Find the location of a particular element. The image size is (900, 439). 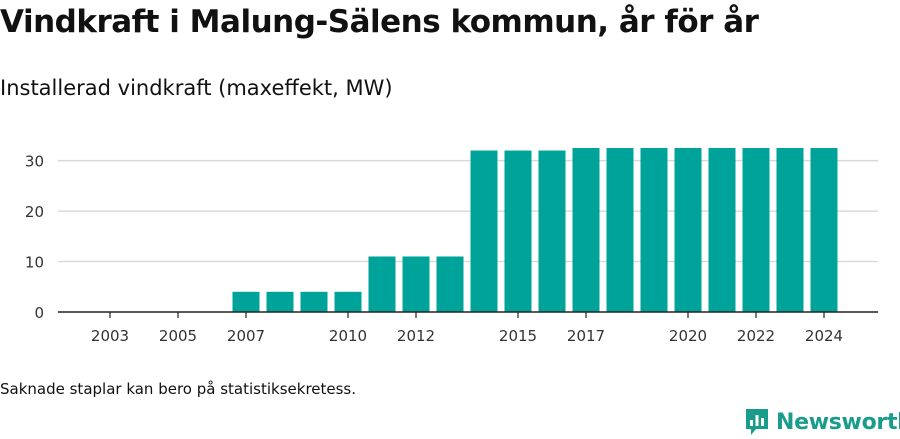

newsworthy-logo: Newsworthy is located at coordinates (822, 422).